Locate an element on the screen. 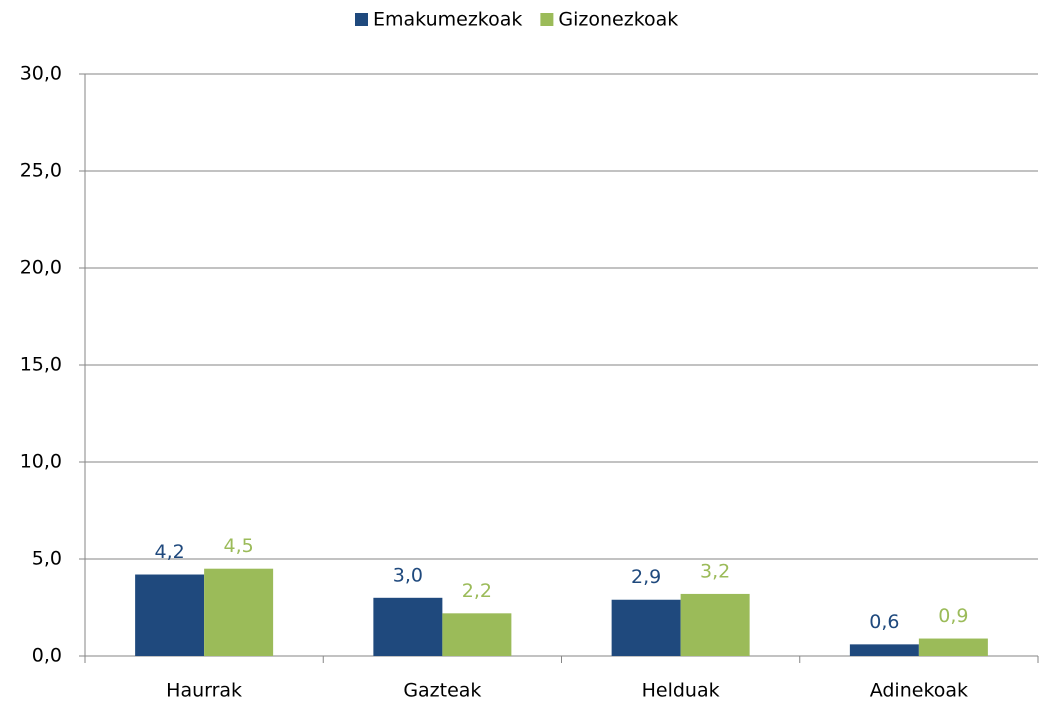 This screenshot has width=1039, height=702. value-label: 2,9 is located at coordinates (646, 577).